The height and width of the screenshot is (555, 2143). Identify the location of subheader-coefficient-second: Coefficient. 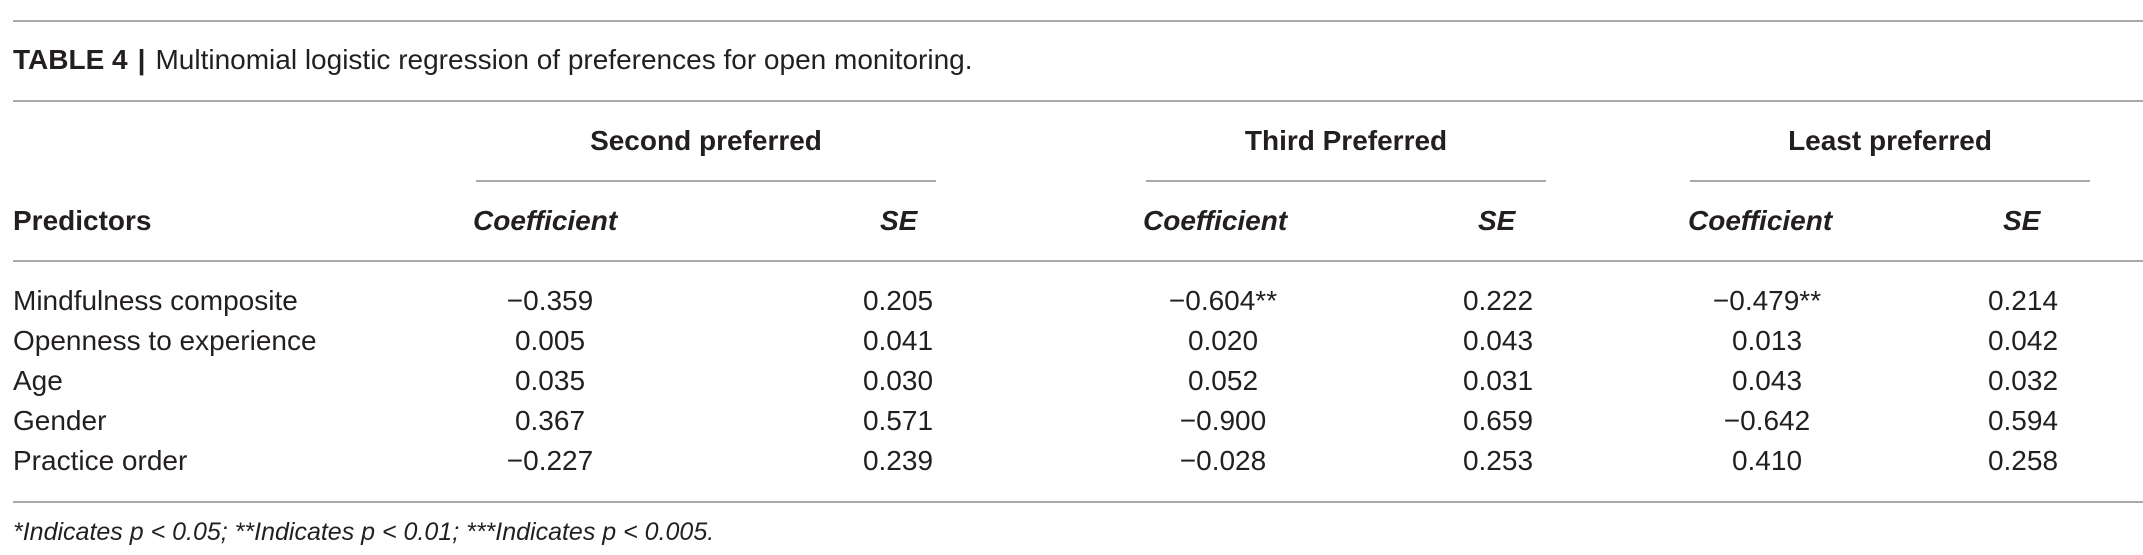
(545, 220).